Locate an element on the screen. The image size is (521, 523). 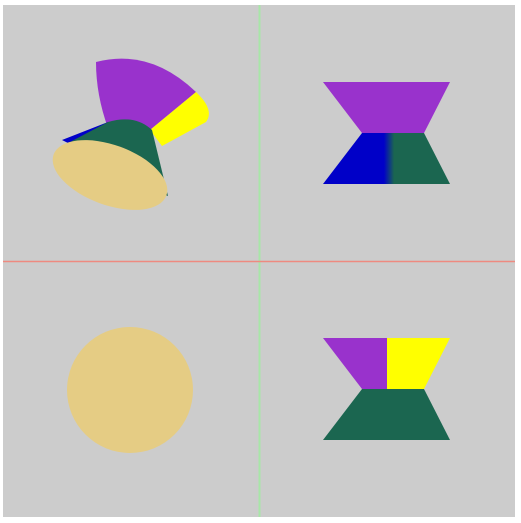
side-green-face is located at coordinates (386, 414).